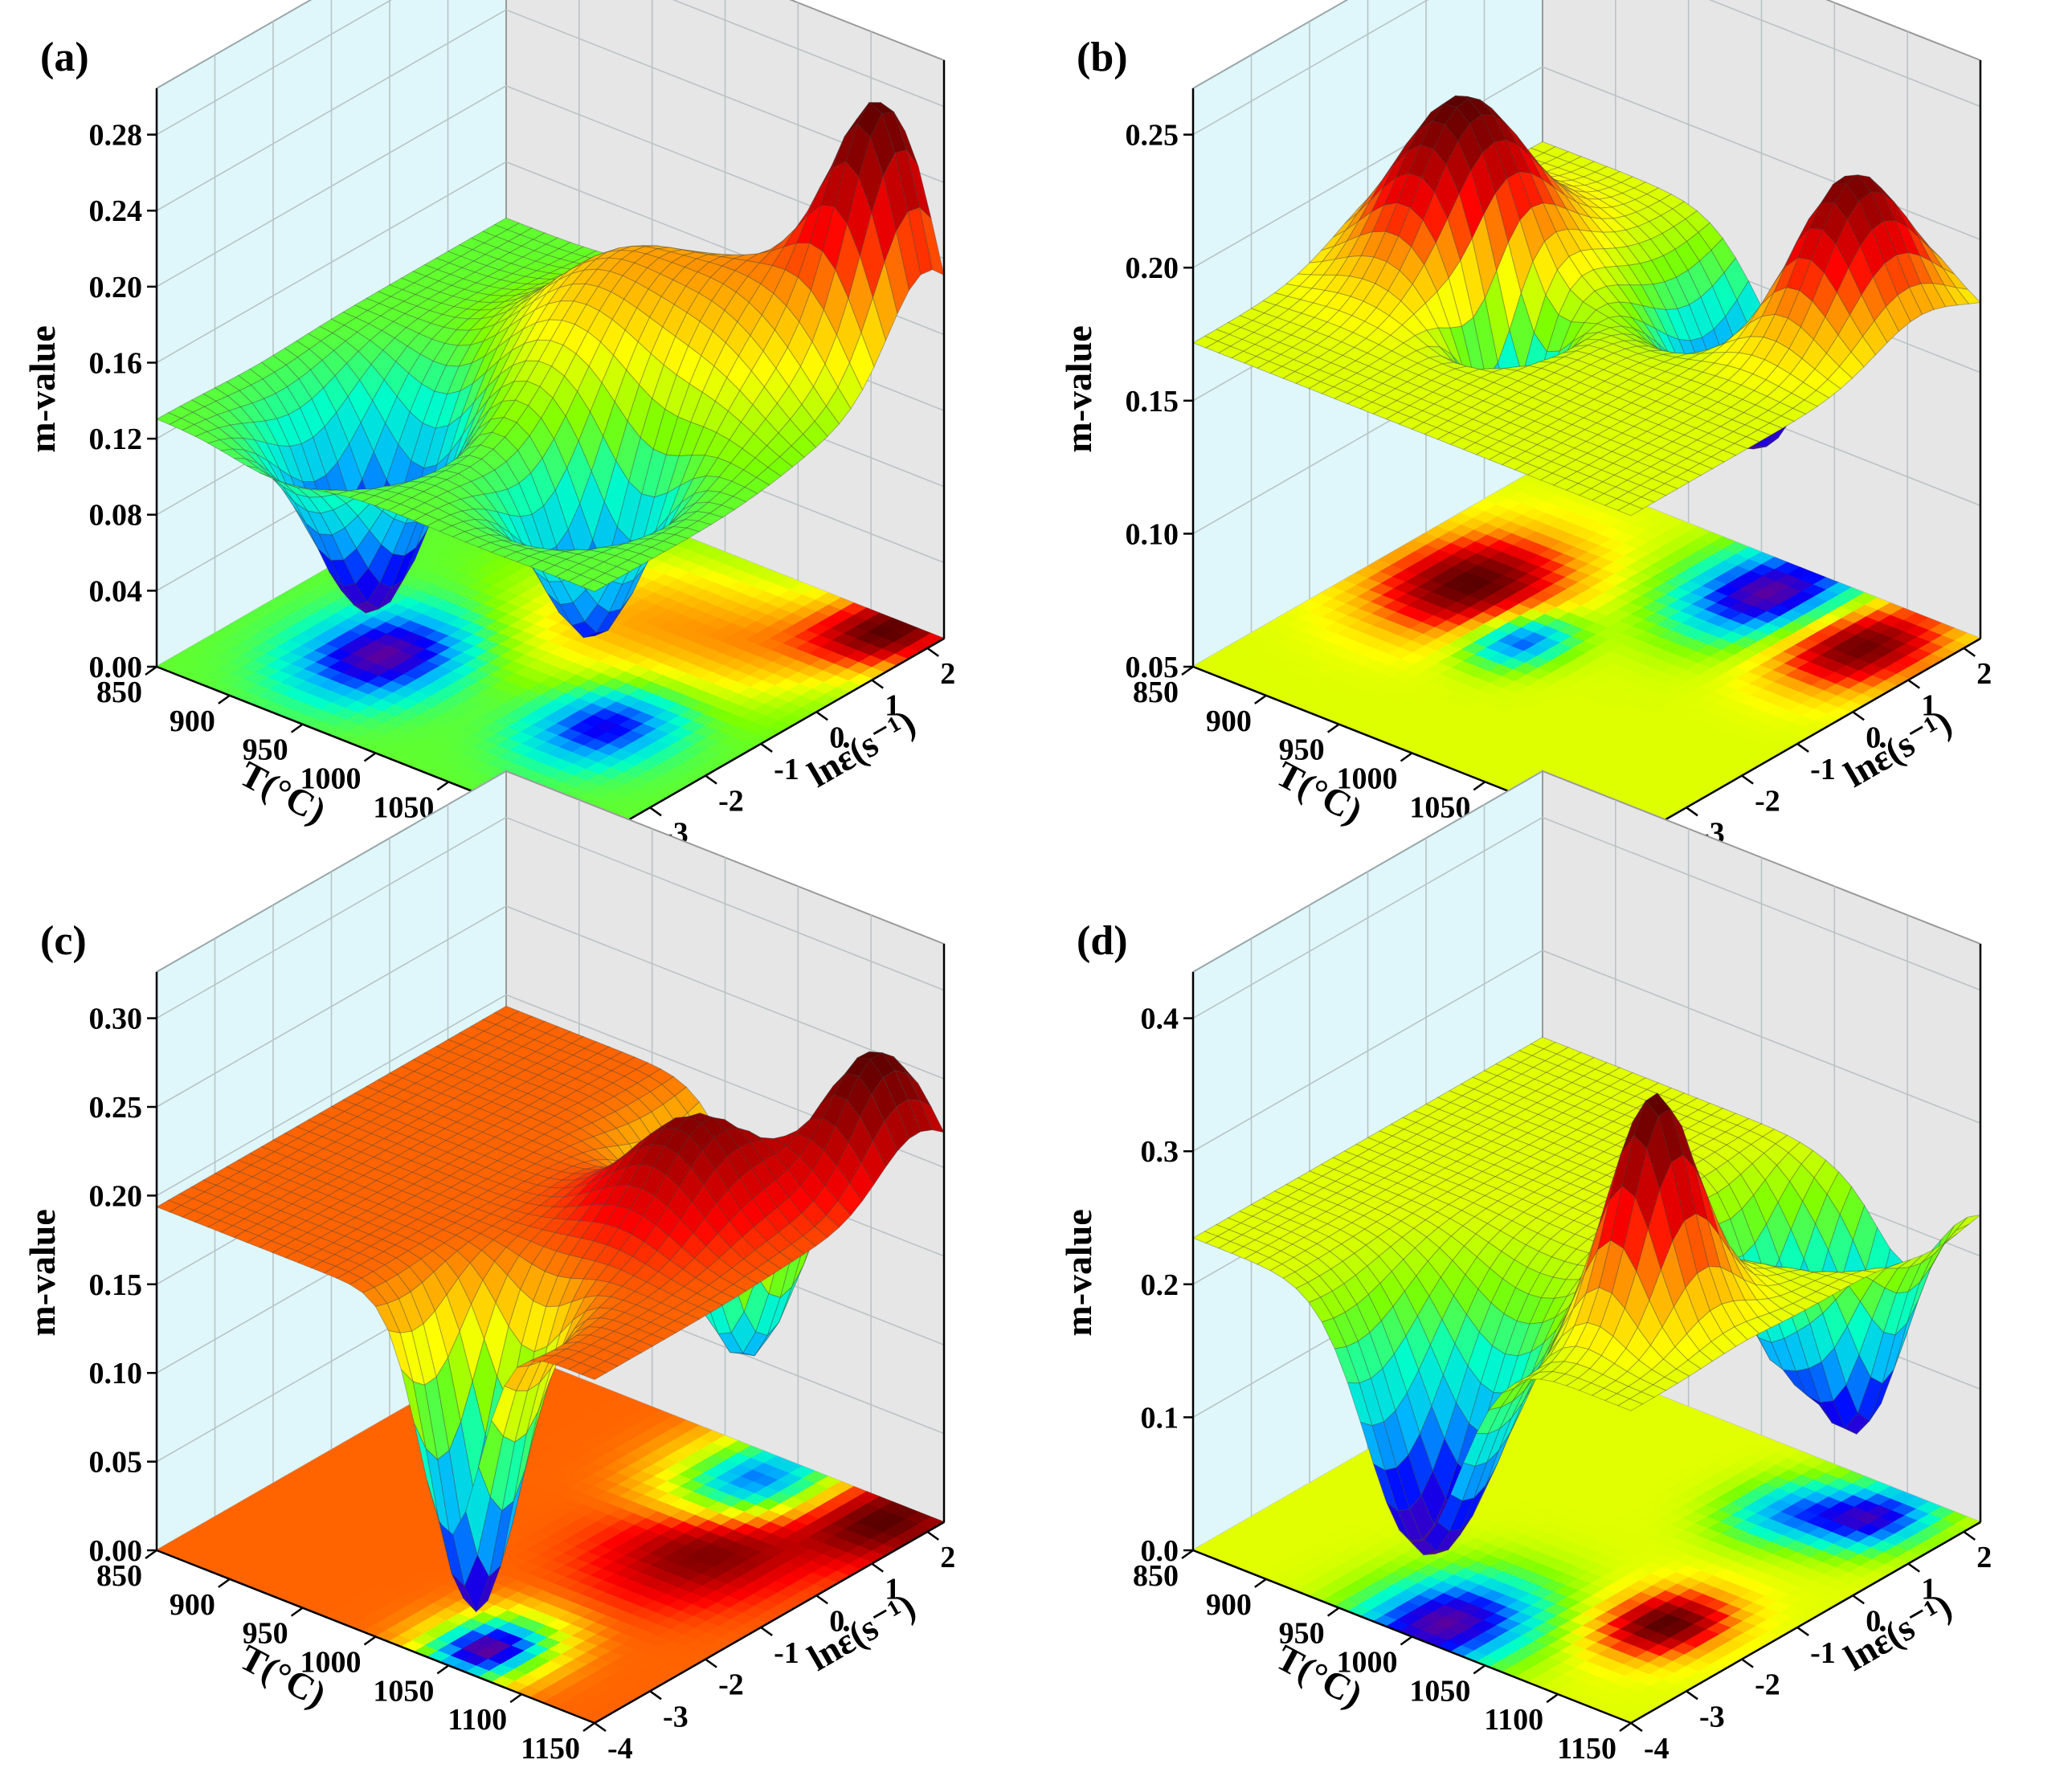 This screenshot has width=2072, height=1768. I want to click on panel-label: (b), so click(1102, 57).